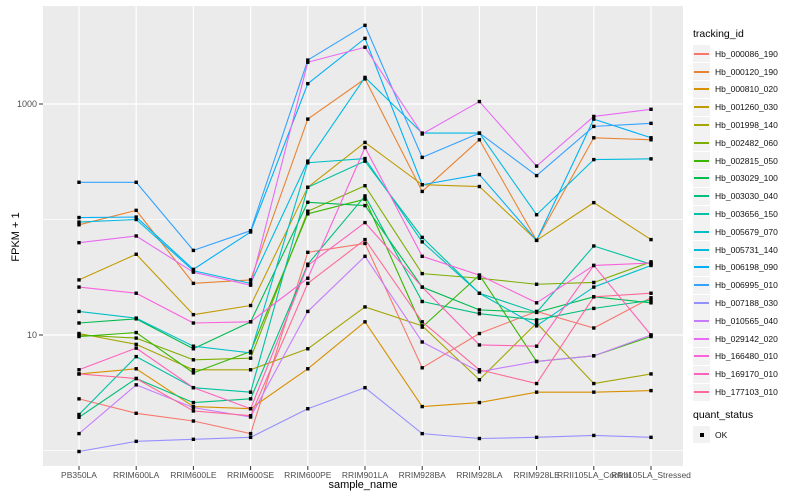  I want to click on x-tick-label: RRII105LA_Control, so click(594, 475).